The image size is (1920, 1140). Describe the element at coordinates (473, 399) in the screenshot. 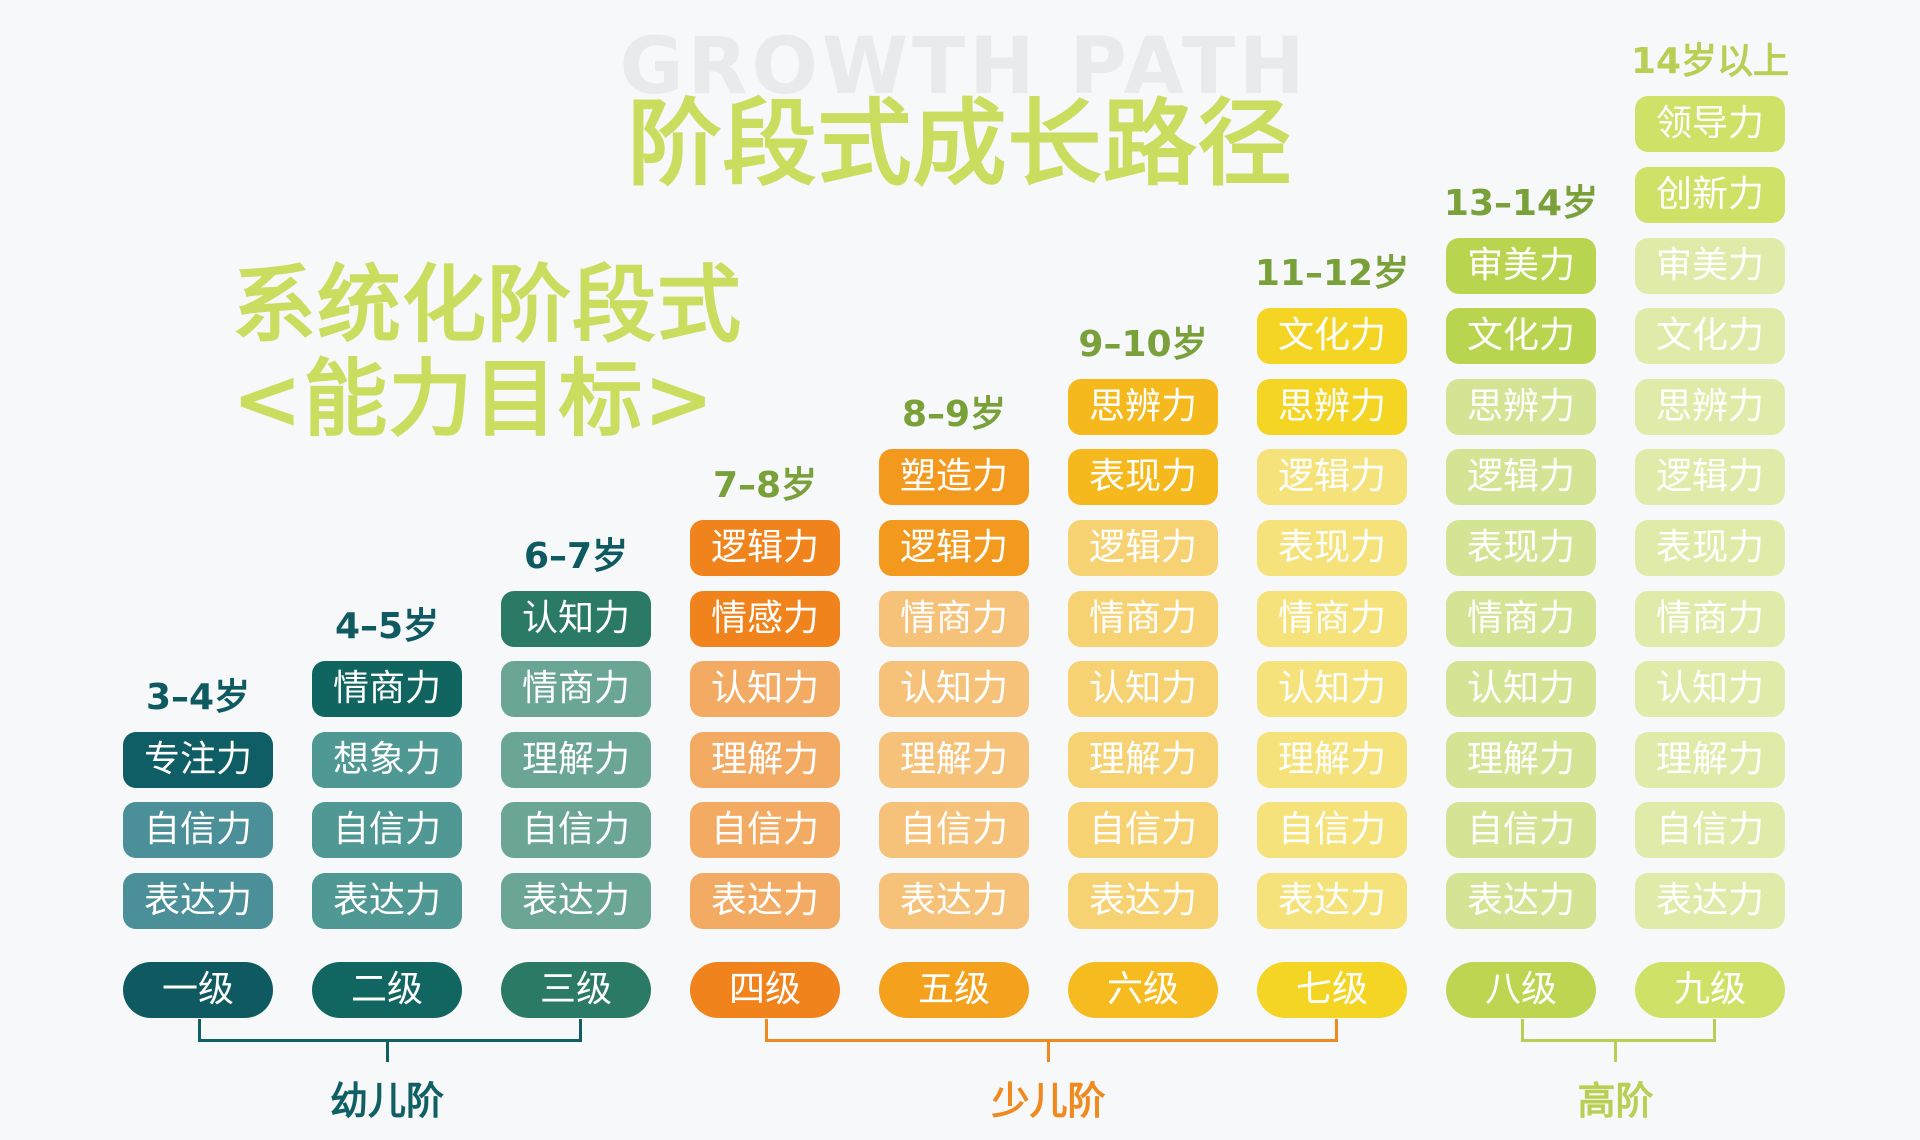

I see `subtitle-line-2: <能力目标>` at that location.